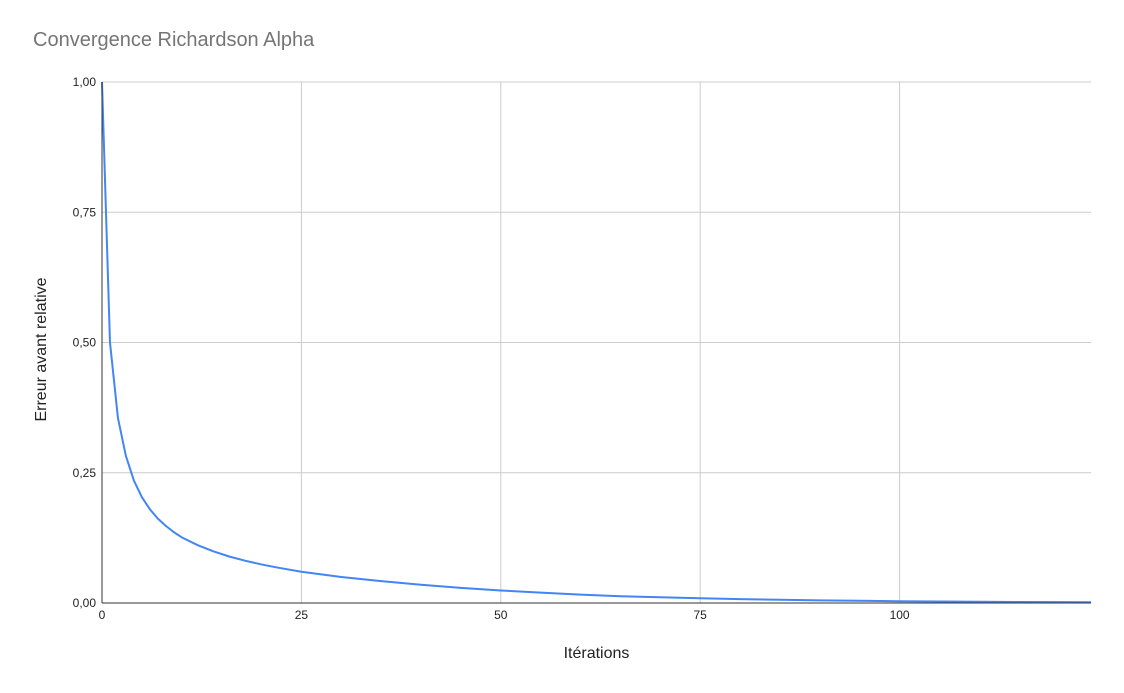 The width and height of the screenshot is (1124, 693). Describe the element at coordinates (41, 349) in the screenshot. I see `y-axis-title: Erreur avant relative` at that location.